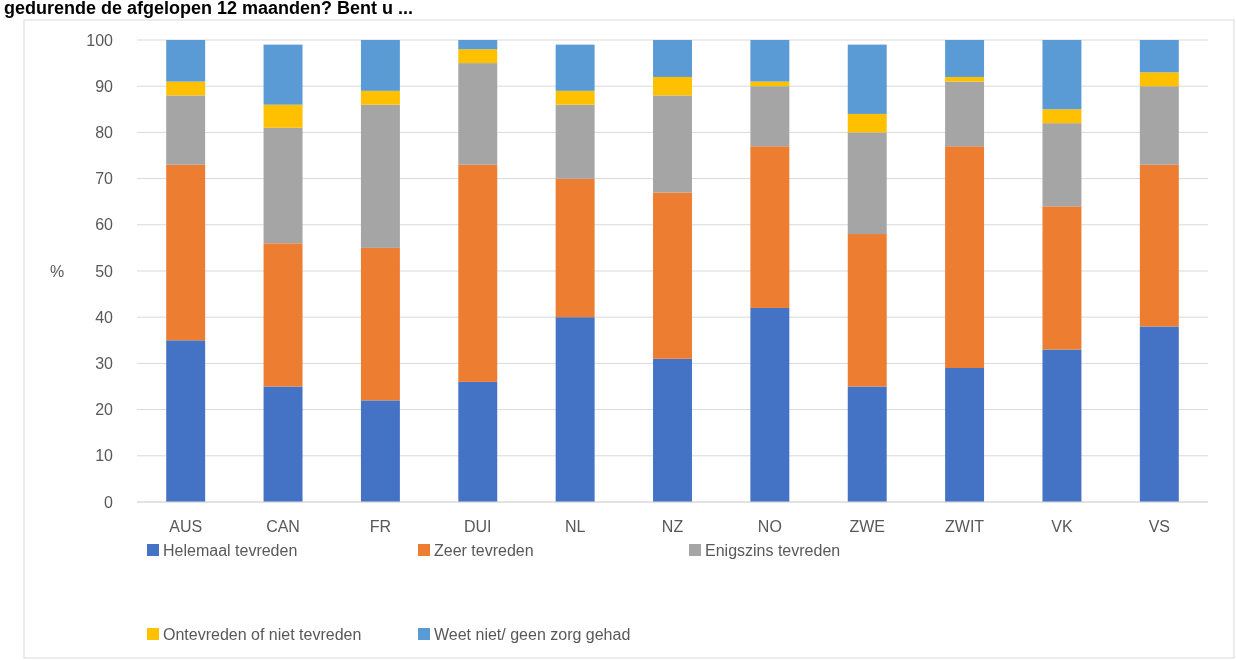 The width and height of the screenshot is (1236, 660). Describe the element at coordinates (262, 634) in the screenshot. I see `legend-label: Ontevreden of niet tevreden` at that location.